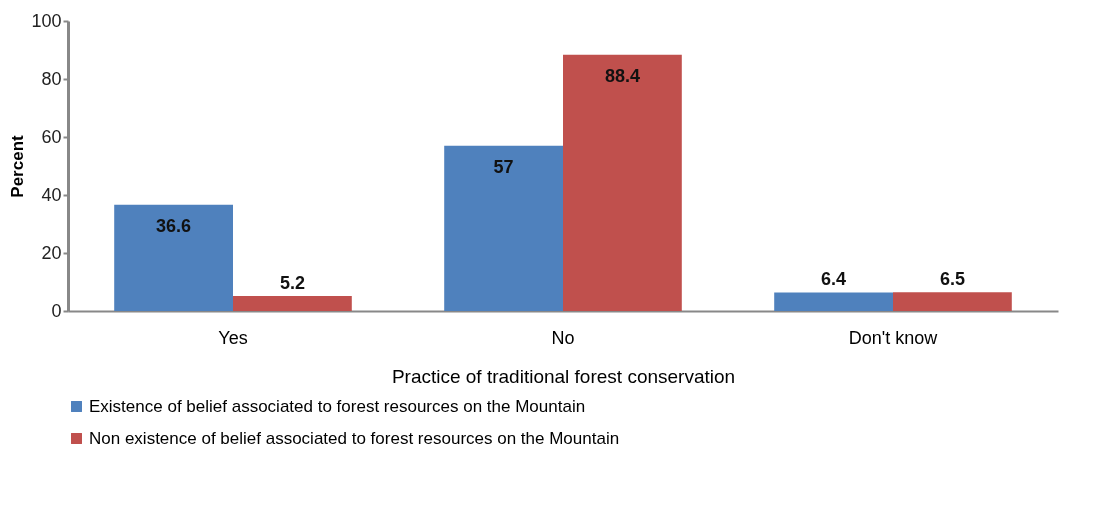 This screenshot has height=519, width=1106. Describe the element at coordinates (952, 279) in the screenshot. I see `data-label: 6.5` at that location.